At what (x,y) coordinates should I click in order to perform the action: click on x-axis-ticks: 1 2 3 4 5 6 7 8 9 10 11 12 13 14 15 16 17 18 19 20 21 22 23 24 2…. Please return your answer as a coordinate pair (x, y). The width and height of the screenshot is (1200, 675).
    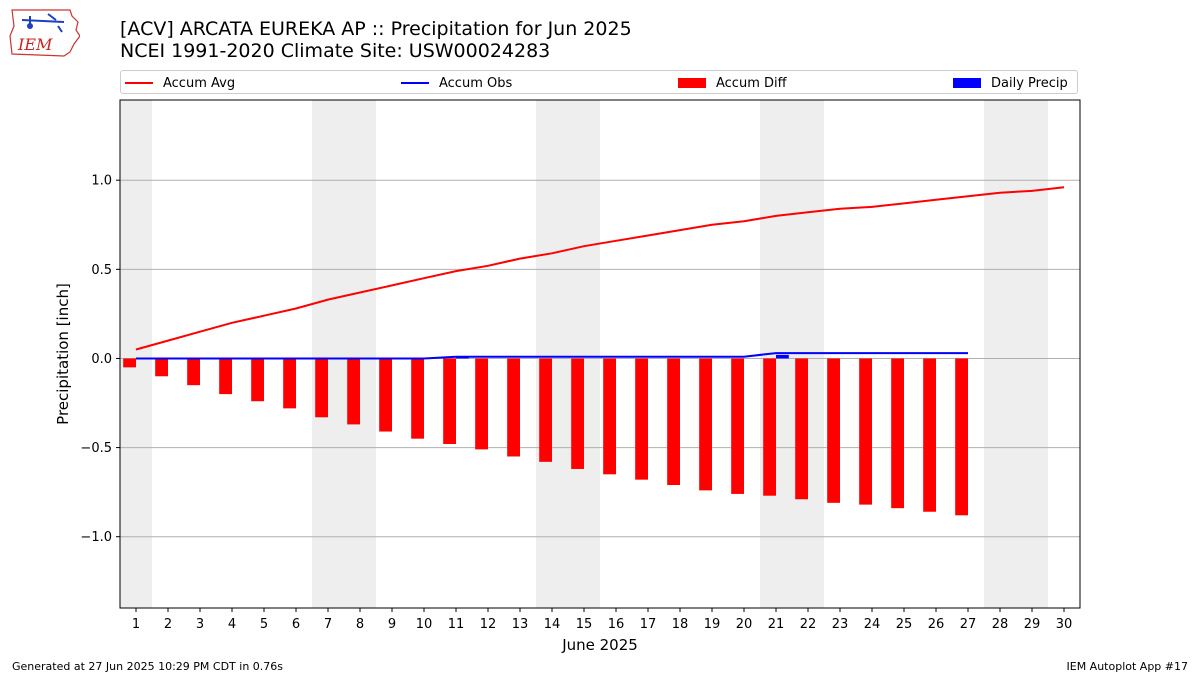
    Looking at the image, I should click on (602, 620).